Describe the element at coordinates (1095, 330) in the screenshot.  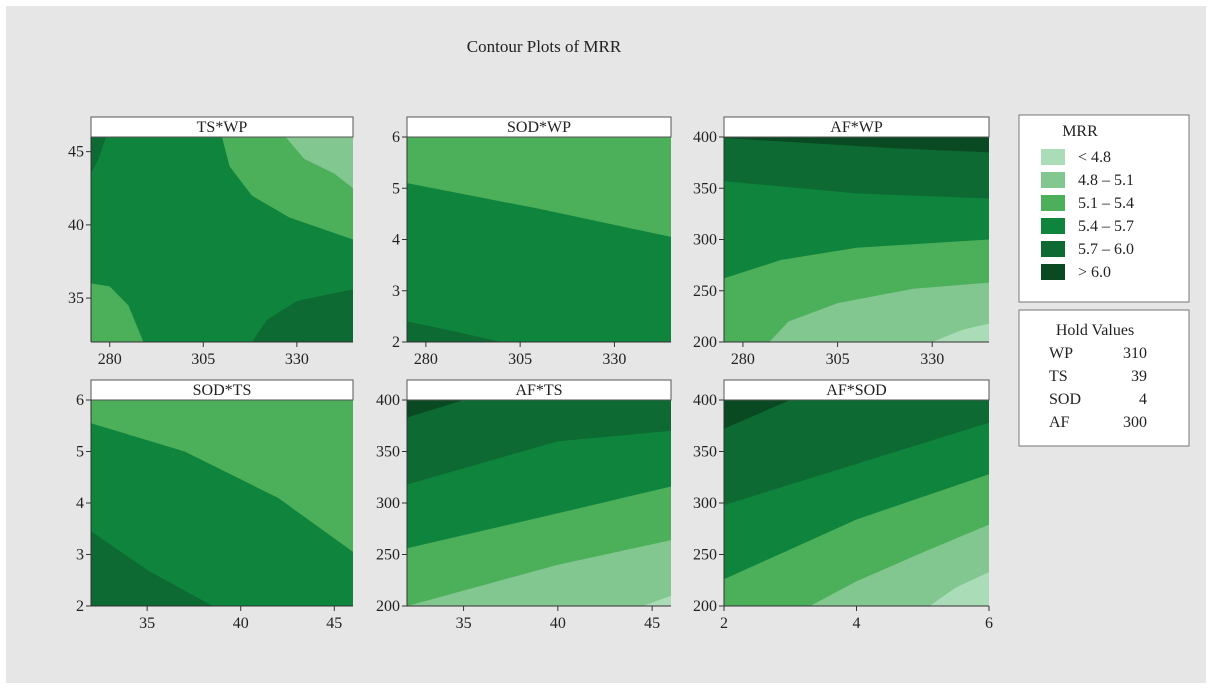
I see `hold-values-title: Hold Values` at that location.